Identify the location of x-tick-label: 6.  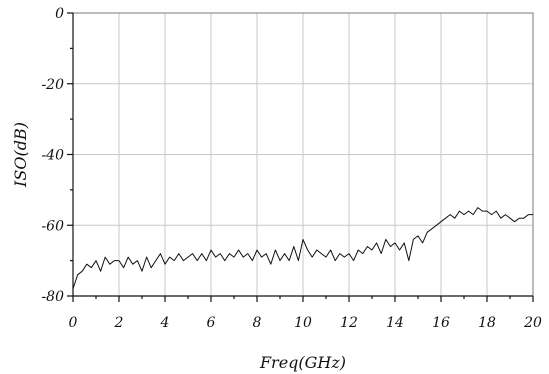
(211, 323).